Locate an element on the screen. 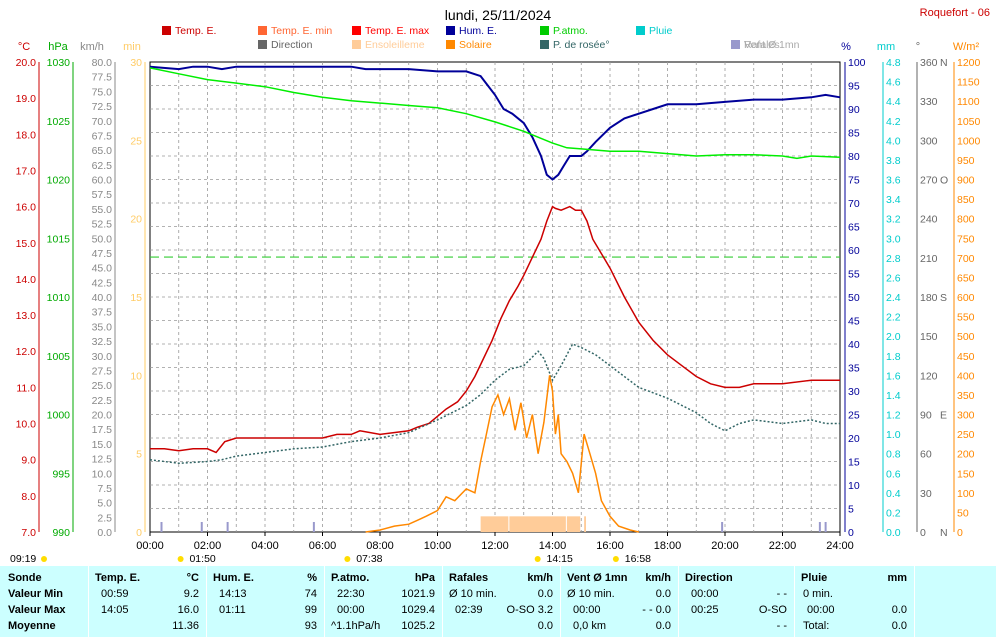 This screenshot has height=637, width=996. axis-tick-label: 55 is located at coordinates (854, 275).